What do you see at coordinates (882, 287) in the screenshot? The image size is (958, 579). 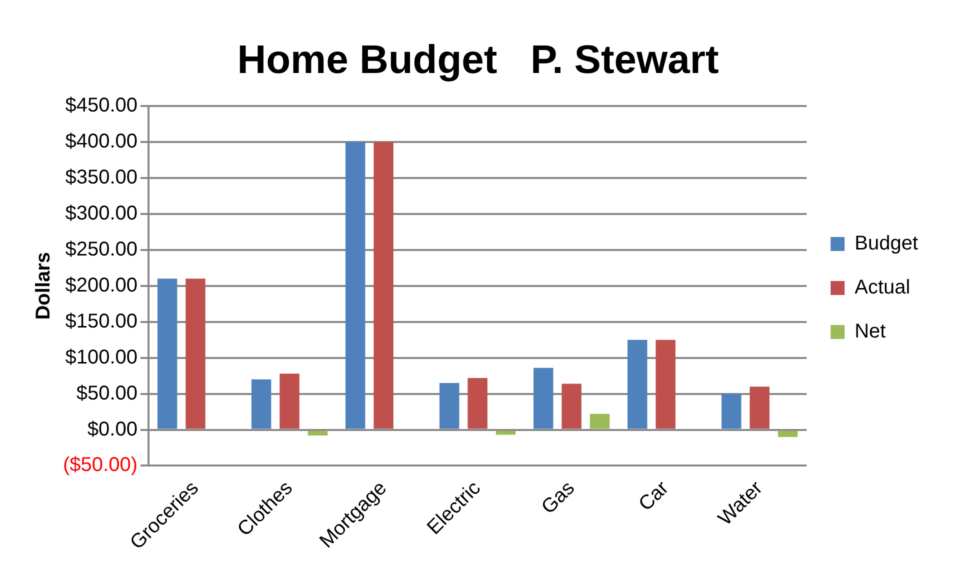 I see `legend-label: Actual` at bounding box center [882, 287].